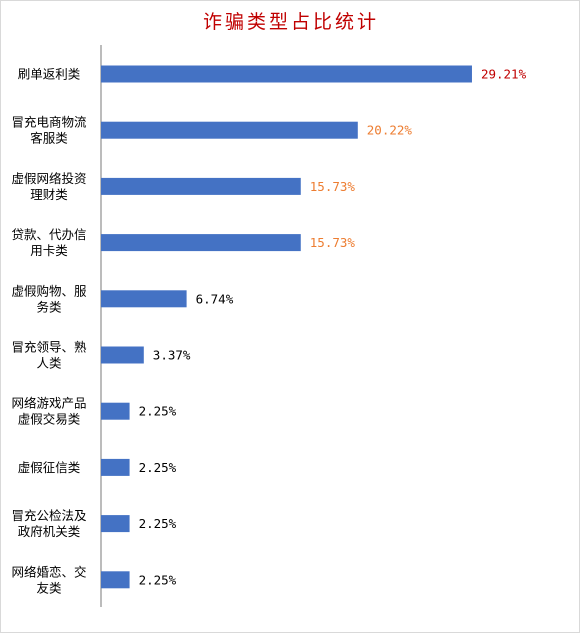  I want to click on data-label: 6.74%, so click(215, 298).